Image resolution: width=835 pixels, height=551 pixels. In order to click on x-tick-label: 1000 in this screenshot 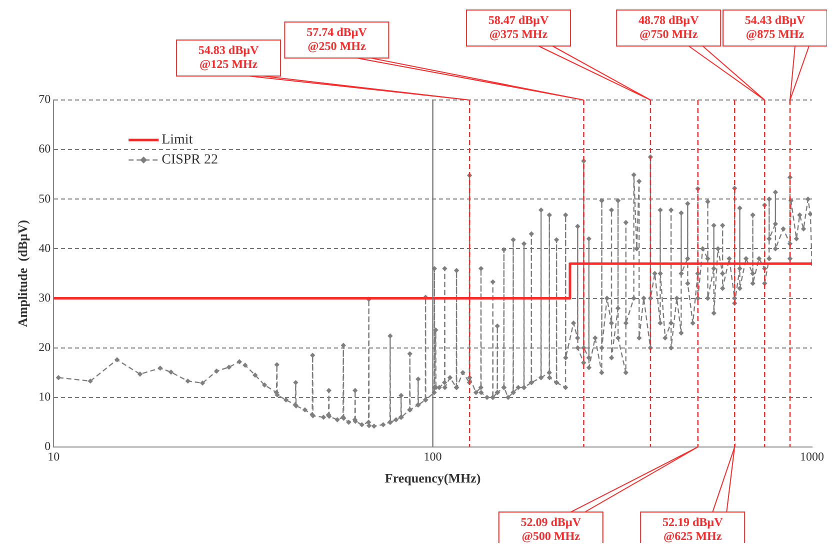, I will do `click(812, 456)`.